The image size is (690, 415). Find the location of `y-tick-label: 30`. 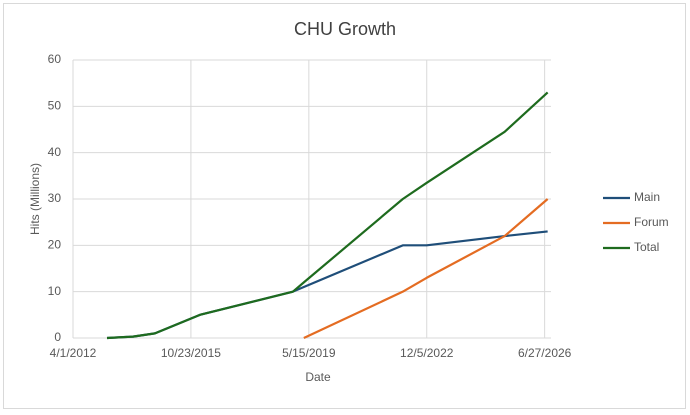

y-tick-label: 30 is located at coordinates (55, 198).